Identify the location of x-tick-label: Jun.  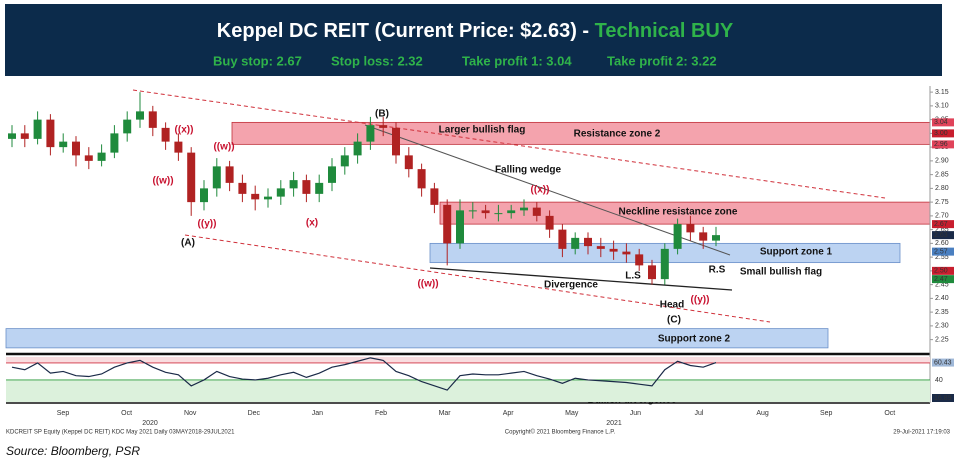
(635, 413).